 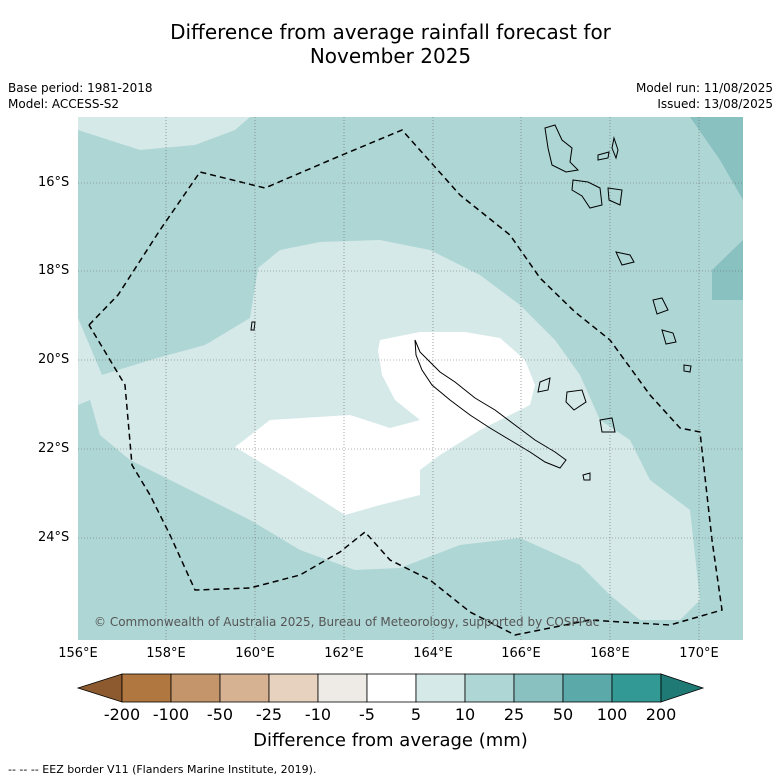 What do you see at coordinates (80, 88) in the screenshot?
I see `base-period: Base period: 1981-2018` at bounding box center [80, 88].